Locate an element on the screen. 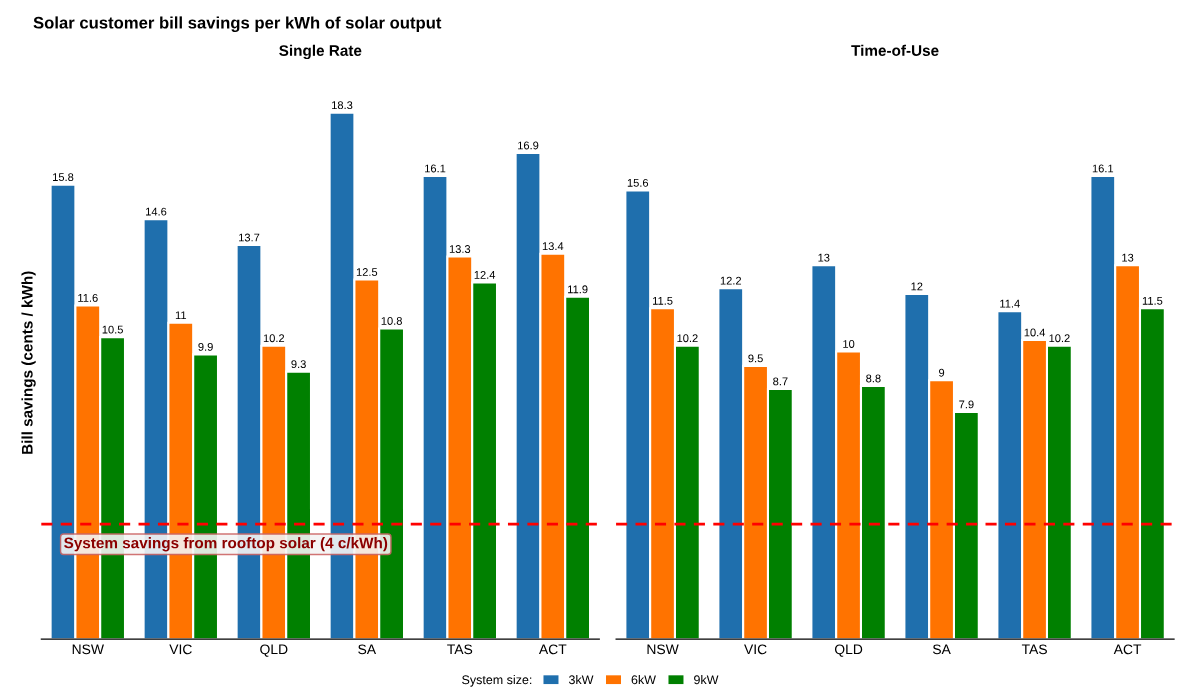 The image size is (1180, 691). chart-subtitle: Time-of-Use is located at coordinates (895, 50).